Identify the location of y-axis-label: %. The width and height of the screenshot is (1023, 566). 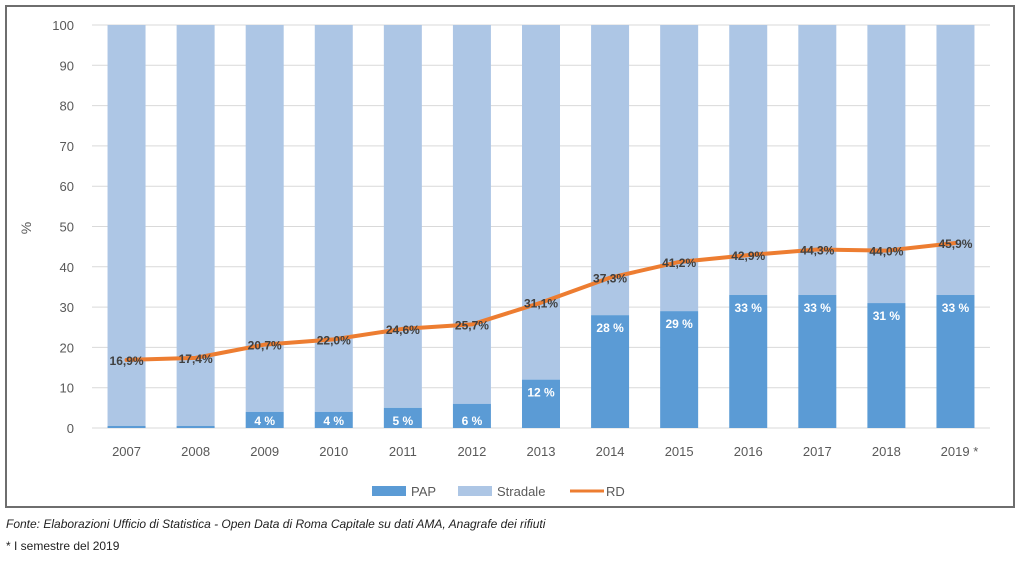
(26, 228).